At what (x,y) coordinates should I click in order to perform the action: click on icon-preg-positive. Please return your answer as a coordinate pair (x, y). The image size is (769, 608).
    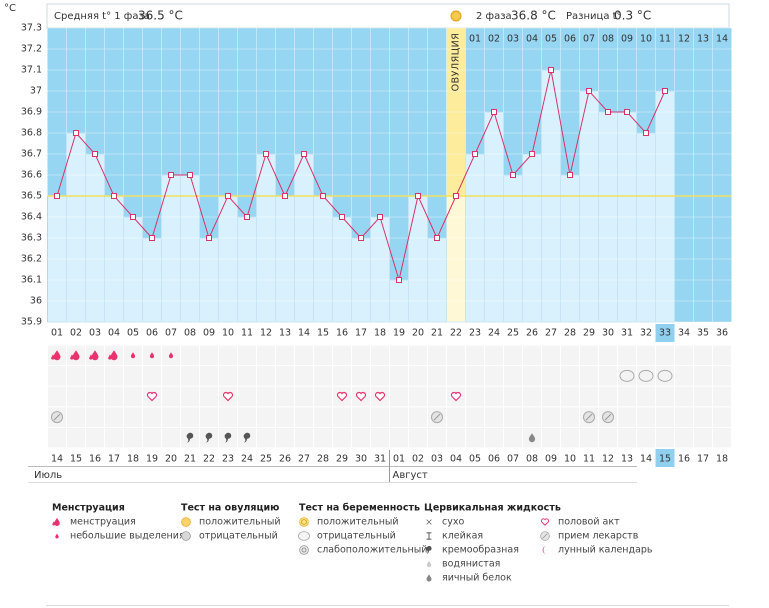
    Looking at the image, I should click on (304, 522).